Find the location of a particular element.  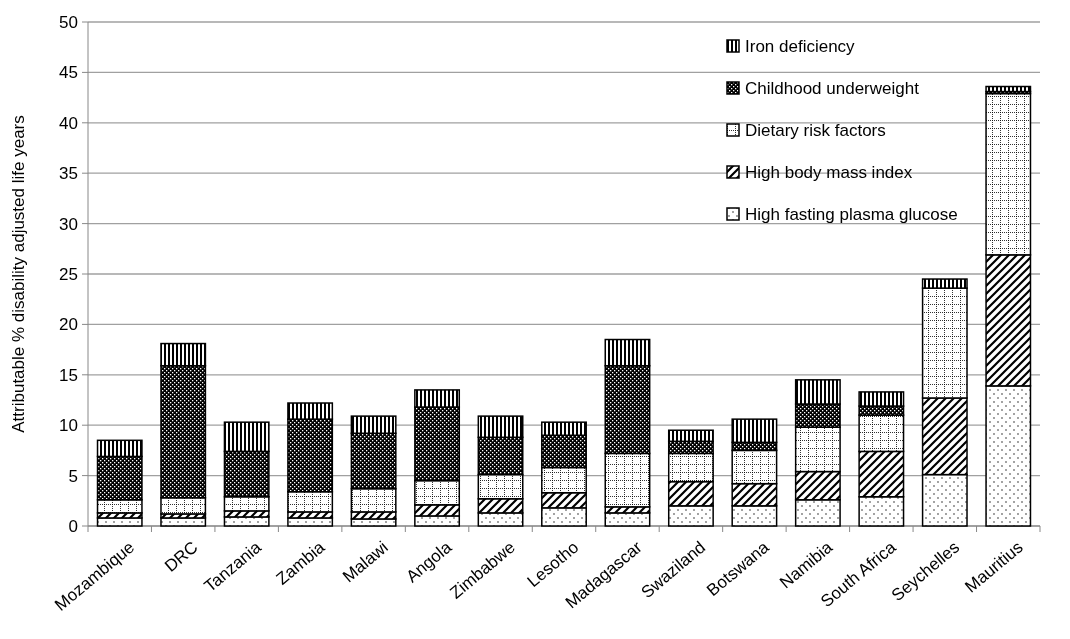

y-tick-label: 15 is located at coordinates (68, 375).